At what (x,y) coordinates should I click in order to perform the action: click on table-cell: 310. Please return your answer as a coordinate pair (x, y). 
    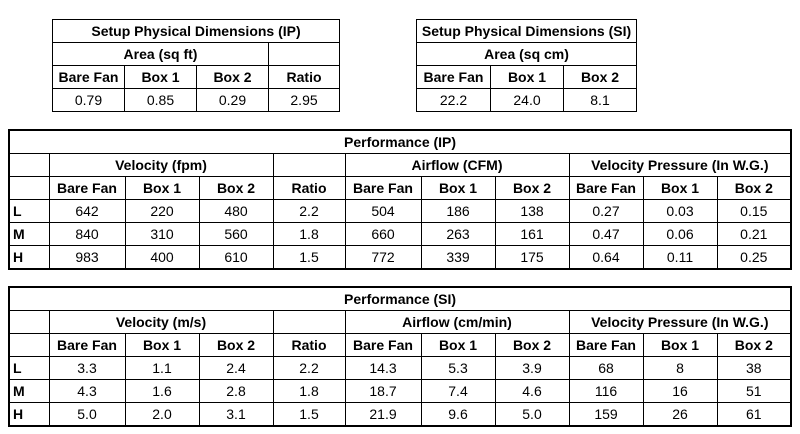
    Looking at the image, I should click on (162, 234).